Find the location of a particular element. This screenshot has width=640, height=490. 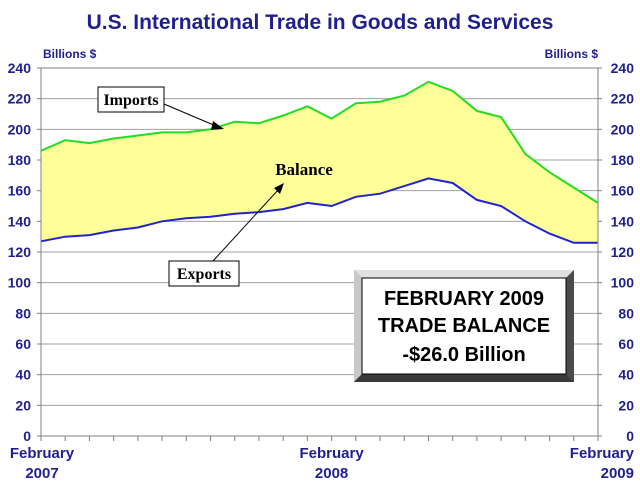

left-tick-label: 20 is located at coordinates (23, 405).